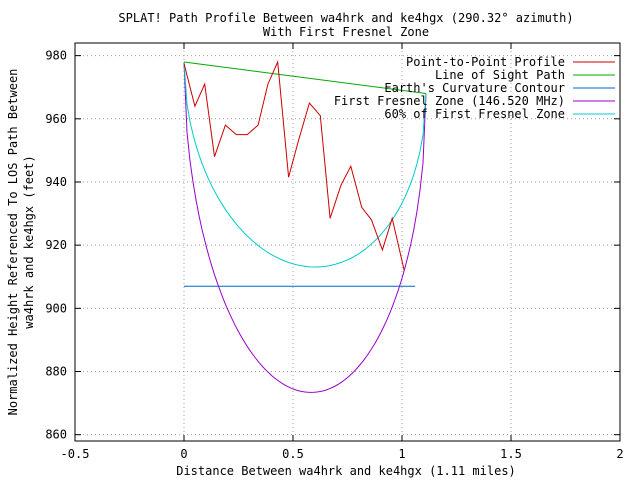  What do you see at coordinates (474, 114) in the screenshot?
I see `legend-label-60-fresnel: 60% of First Fresnel Zone` at bounding box center [474, 114].